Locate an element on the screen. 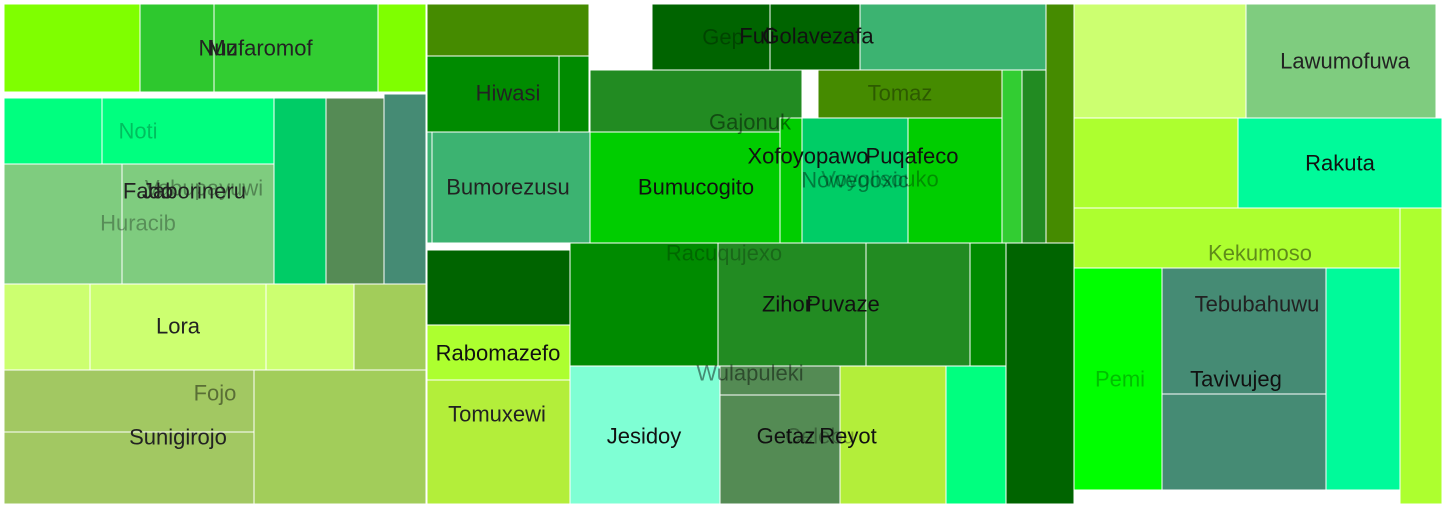 This screenshot has width=1446, height=507. treemap-label-fado: Fado is located at coordinates (148, 191).